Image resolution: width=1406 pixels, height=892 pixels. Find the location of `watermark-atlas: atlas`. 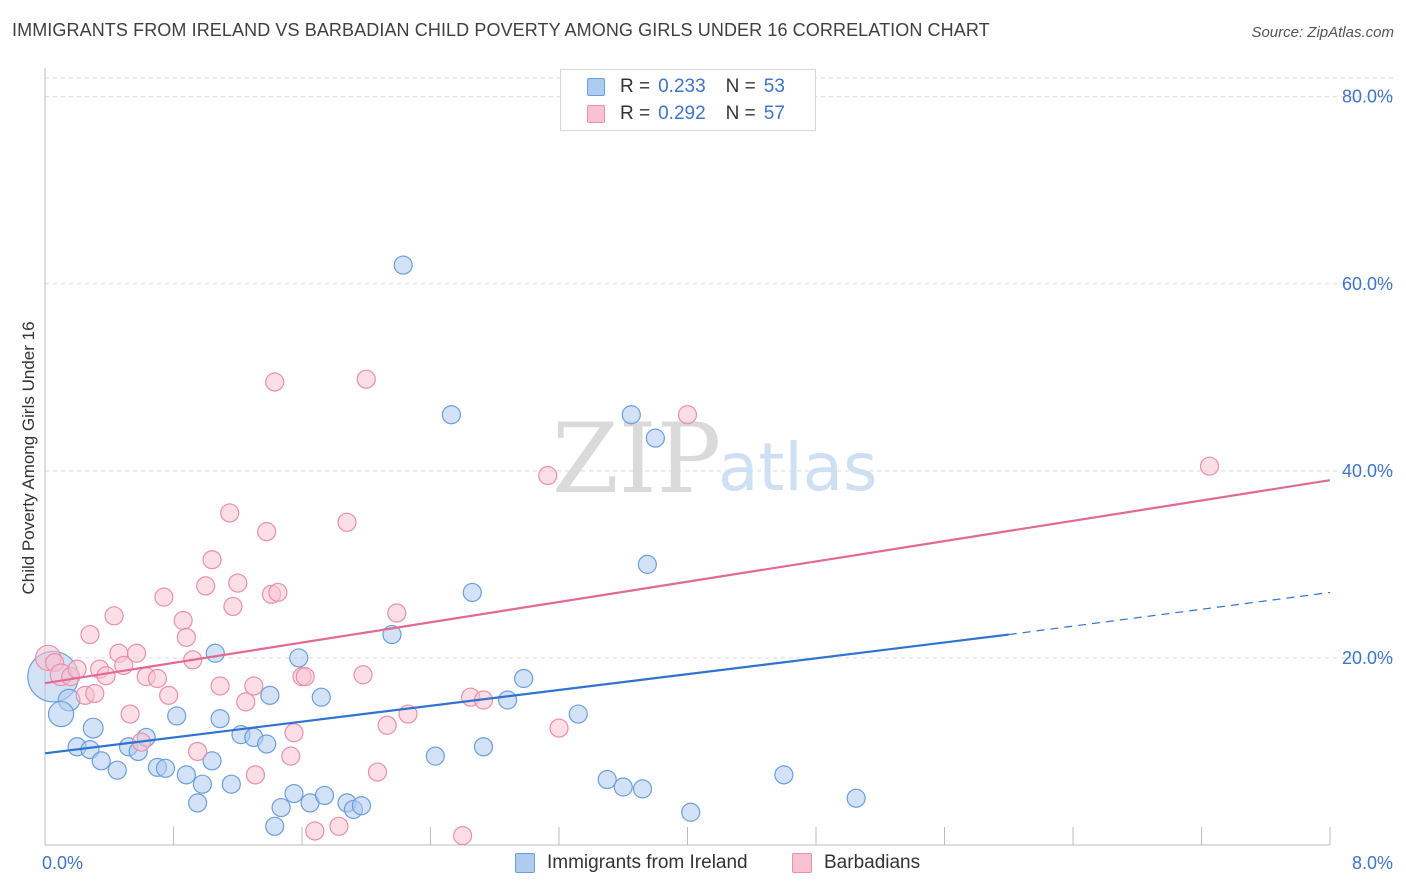

watermark-atlas: atlas is located at coordinates (798, 467).